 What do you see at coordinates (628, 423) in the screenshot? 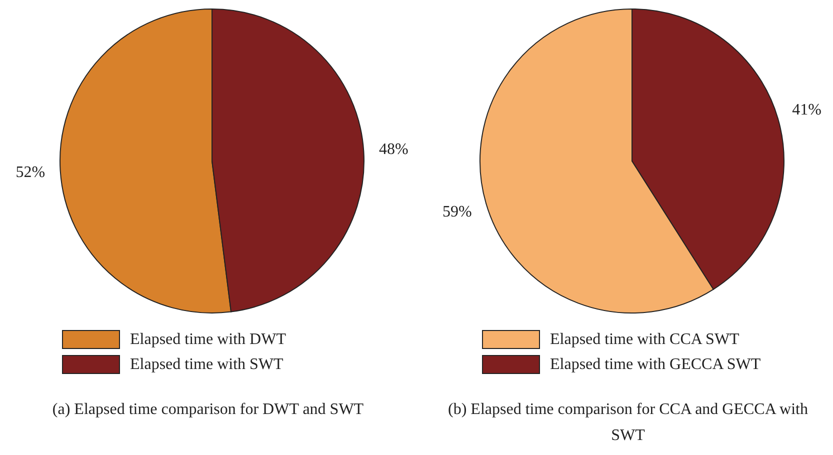
I see `text: (b) Elapsed time comparison for CCA and GECCA with SWT` at bounding box center [628, 423].